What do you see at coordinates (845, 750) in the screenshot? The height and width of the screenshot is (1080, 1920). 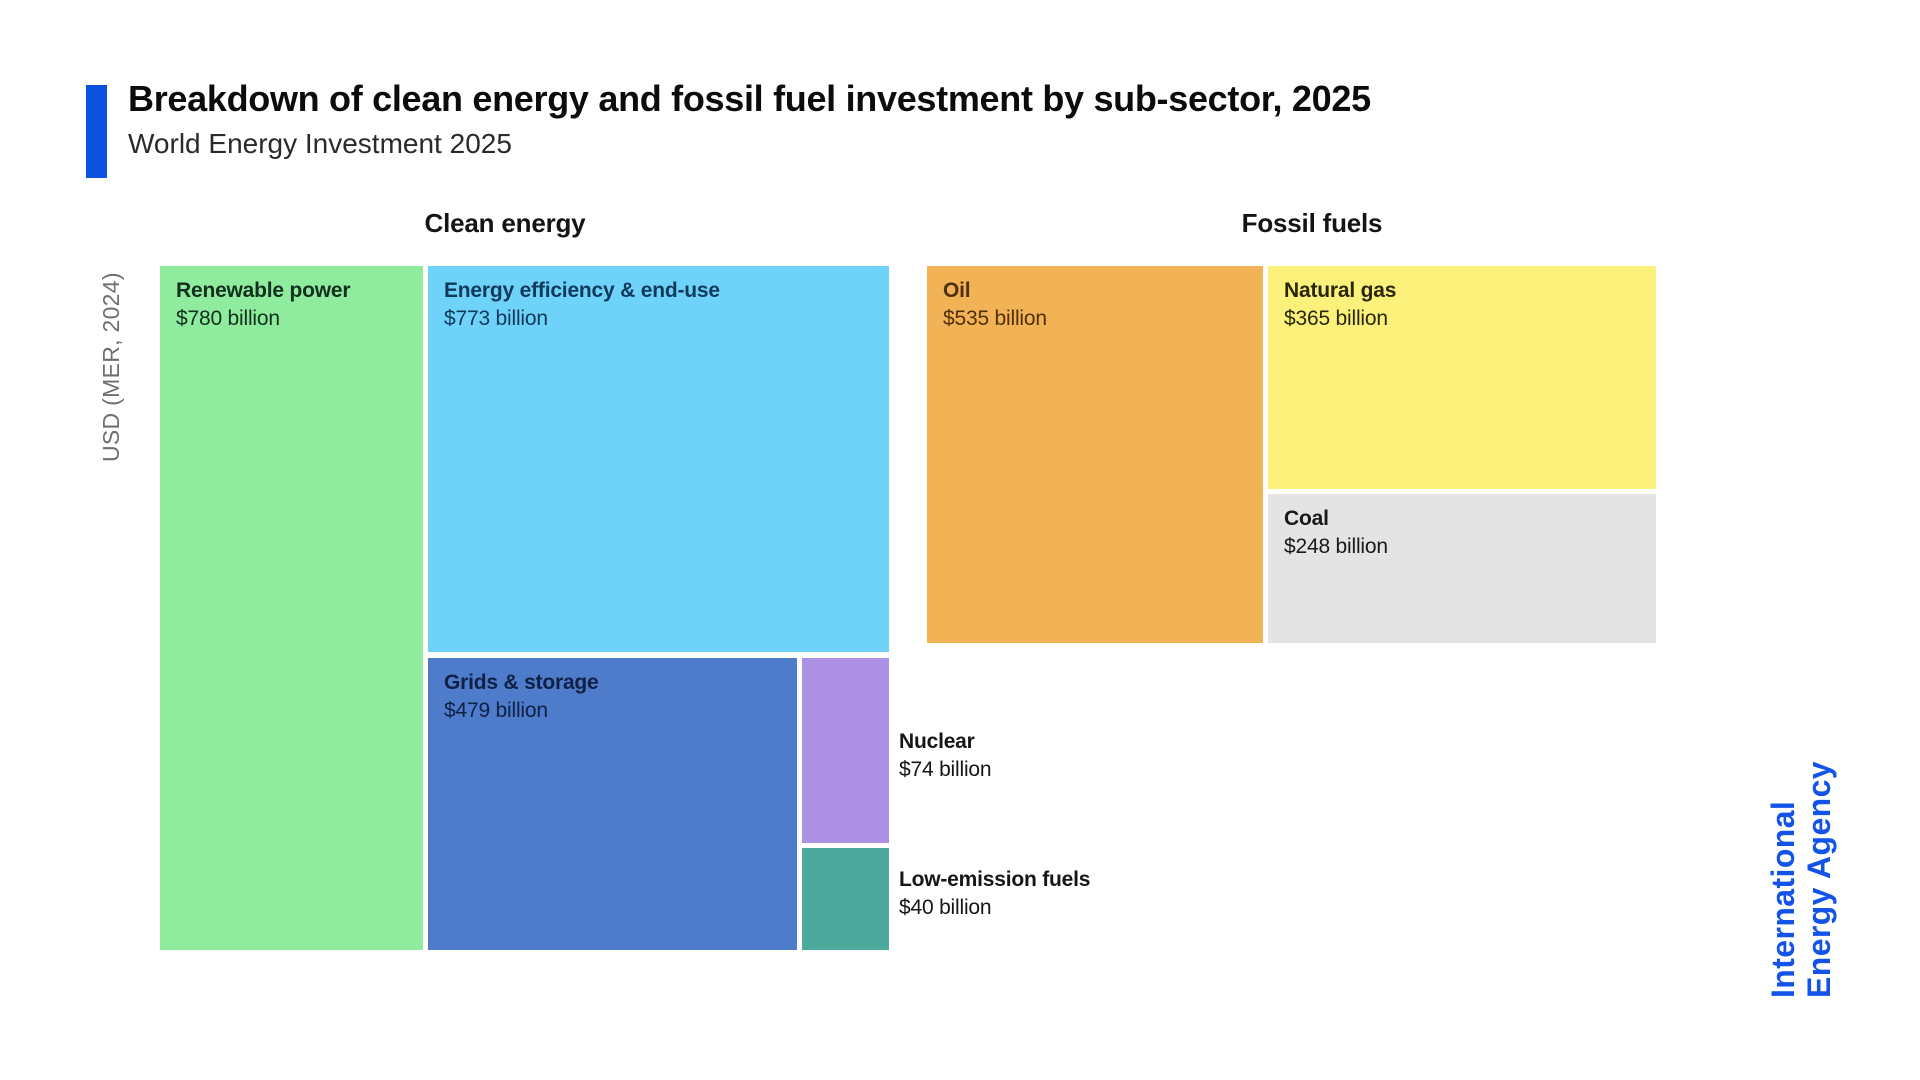 I see `treemap-block-nuclear` at bounding box center [845, 750].